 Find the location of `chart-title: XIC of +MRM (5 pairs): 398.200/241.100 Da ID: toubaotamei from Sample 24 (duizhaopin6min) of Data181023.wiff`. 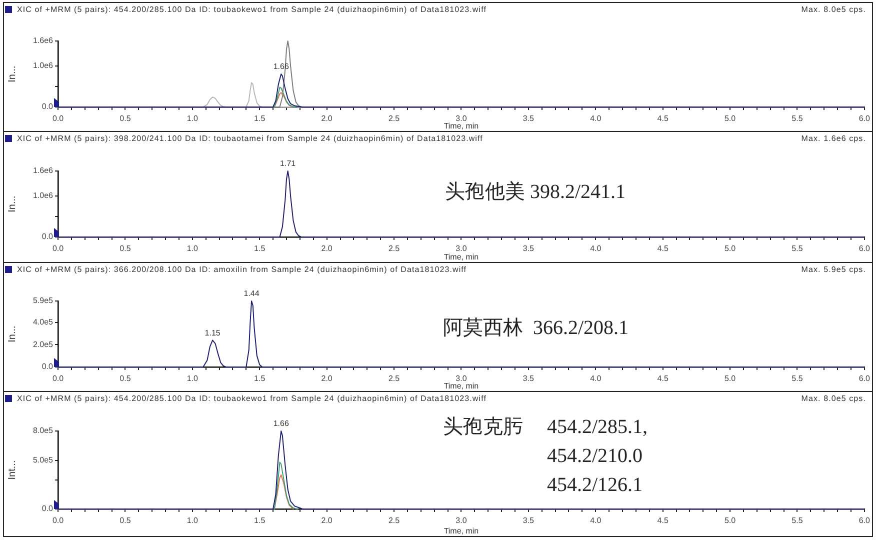

chart-title: XIC of +MRM (5 pairs): 398.200/241.100 Da ID: toubaotamei from Sample 24 (duizhaopin6min) of Data181023.wiff is located at coordinates (250, 138).